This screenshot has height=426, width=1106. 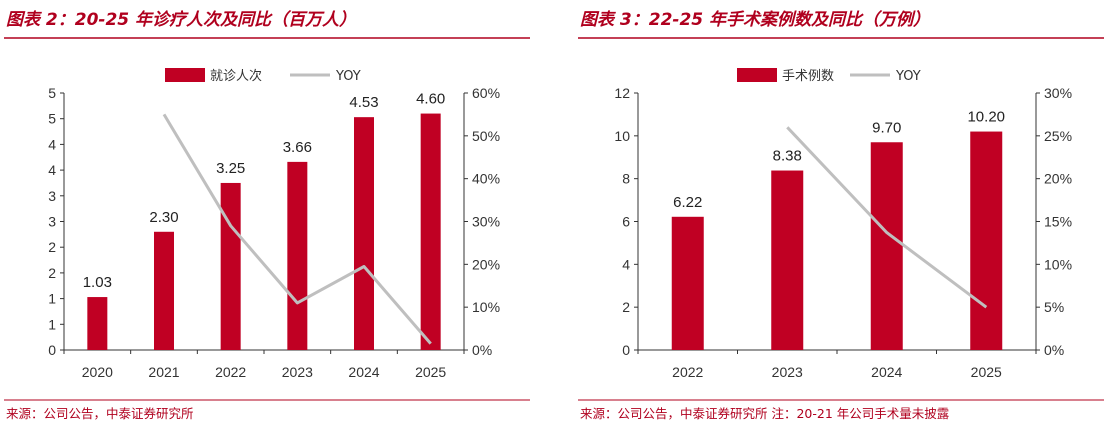 What do you see at coordinates (163, 372) in the screenshot?
I see `x-tick-label: 2021` at bounding box center [163, 372].